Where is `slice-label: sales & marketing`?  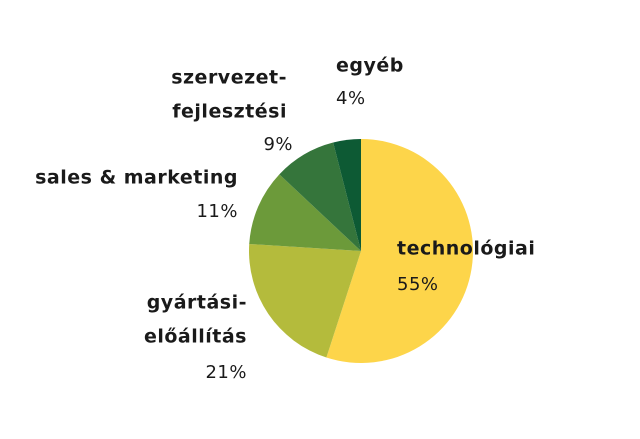
slice-label: sales & marketing is located at coordinates (136, 178).